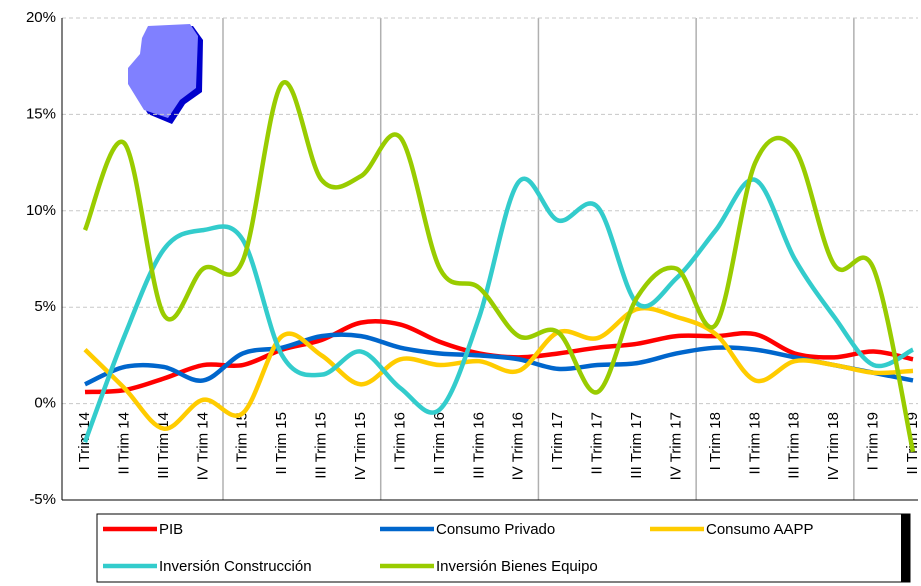 The width and height of the screenshot is (921, 586). I want to click on y-tick-label: 10%, so click(41, 210).